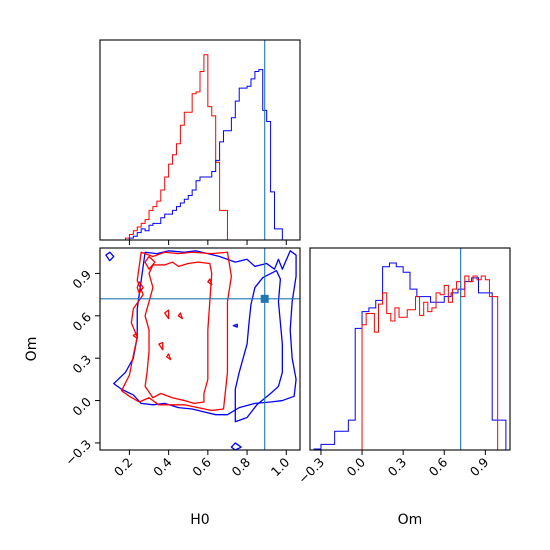 This screenshot has height=550, width=550. I want to click on joint-y-tick-label: −0.3, so click(78, 452).